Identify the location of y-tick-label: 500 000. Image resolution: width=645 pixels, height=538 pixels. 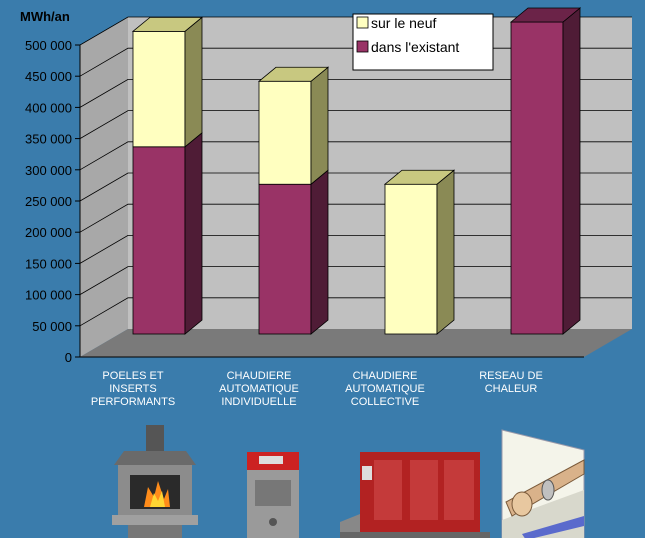
(48, 45).